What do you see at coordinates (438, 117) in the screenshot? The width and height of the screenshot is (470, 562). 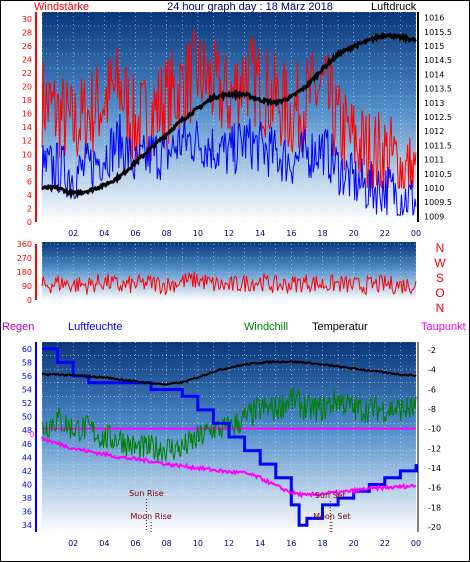 I see `luftdruck-tick-1012.5: 1012.5` at bounding box center [438, 117].